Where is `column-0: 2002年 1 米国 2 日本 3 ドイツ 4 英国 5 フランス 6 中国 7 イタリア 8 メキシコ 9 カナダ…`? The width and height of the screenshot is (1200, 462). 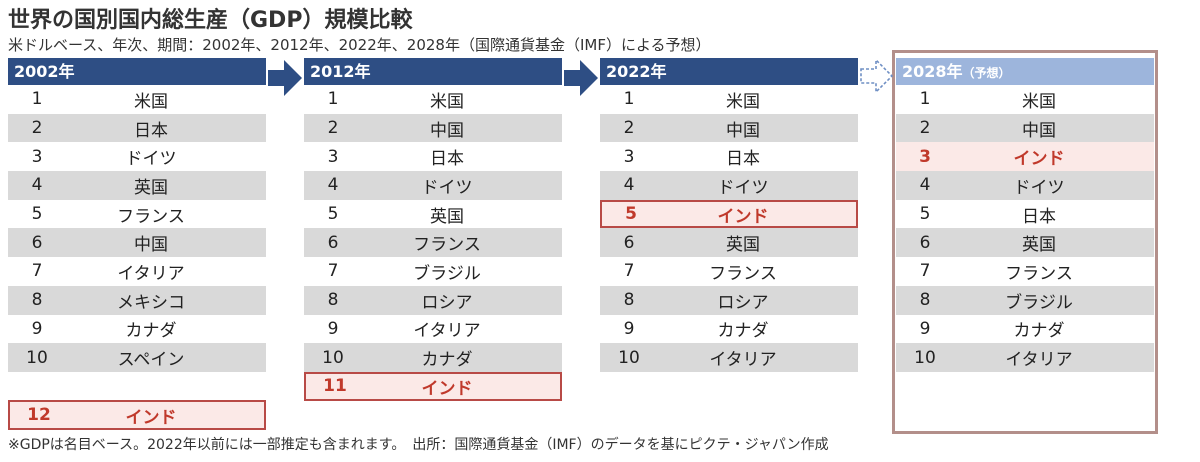
column-0: 2002年 1 米国 2 日本 3 ドイツ 4 英国 5 フランス 6 中国 7 イタリア 8 メキシコ 9 カナダ… is located at coordinates (137, 215).